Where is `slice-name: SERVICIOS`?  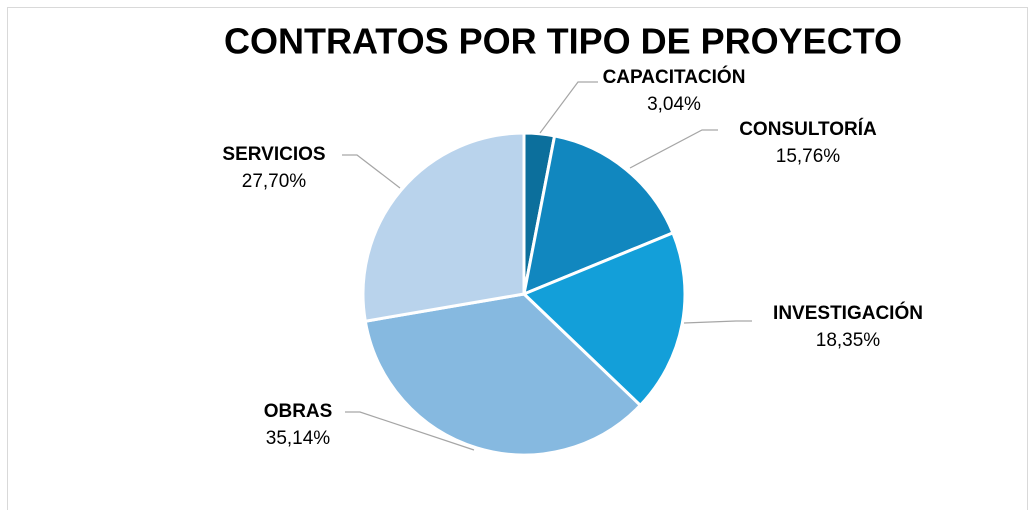
slice-name: SERVICIOS is located at coordinates (273, 154).